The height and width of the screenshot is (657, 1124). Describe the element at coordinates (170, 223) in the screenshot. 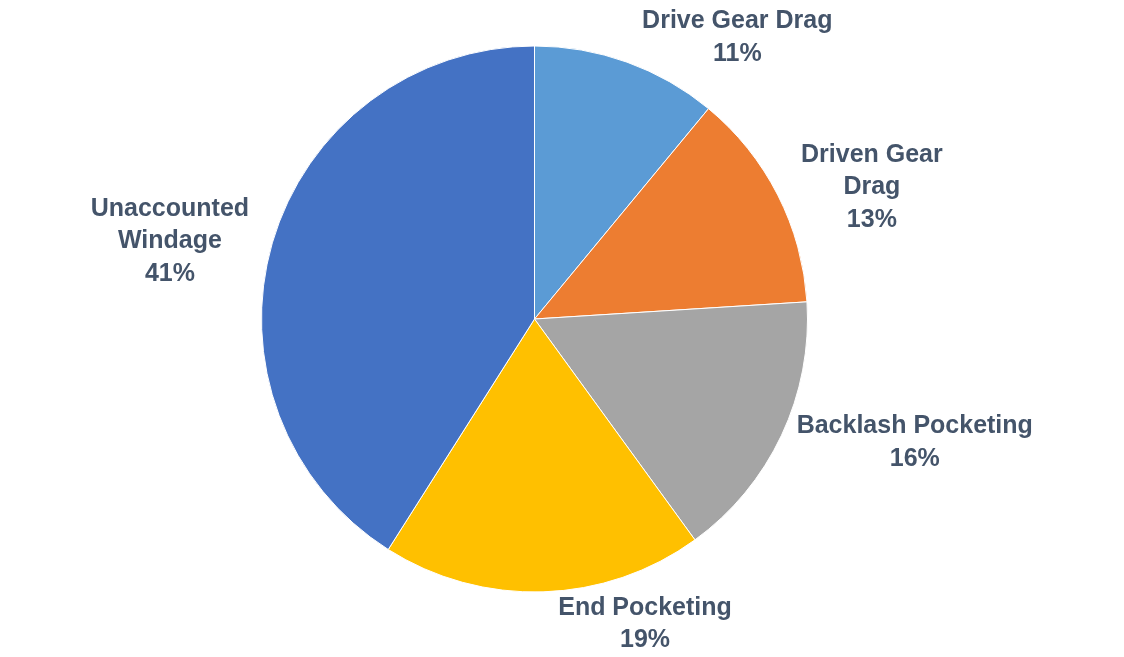

I see `slice-label: Unaccounted Windage` at that location.